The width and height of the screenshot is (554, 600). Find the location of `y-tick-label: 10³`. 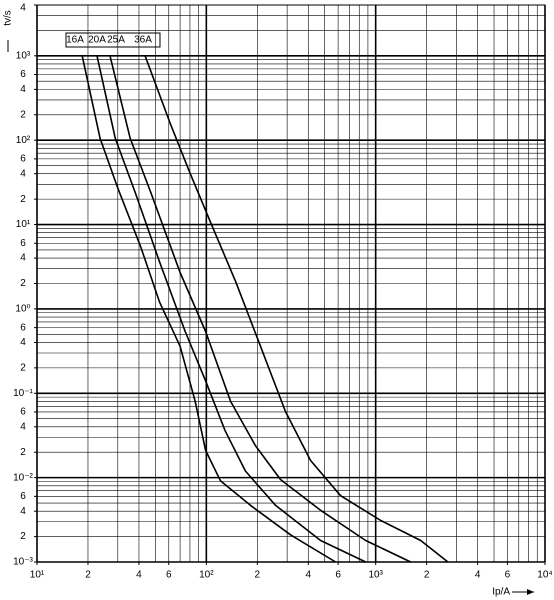

y-tick-label: 10³ is located at coordinates (23, 55).